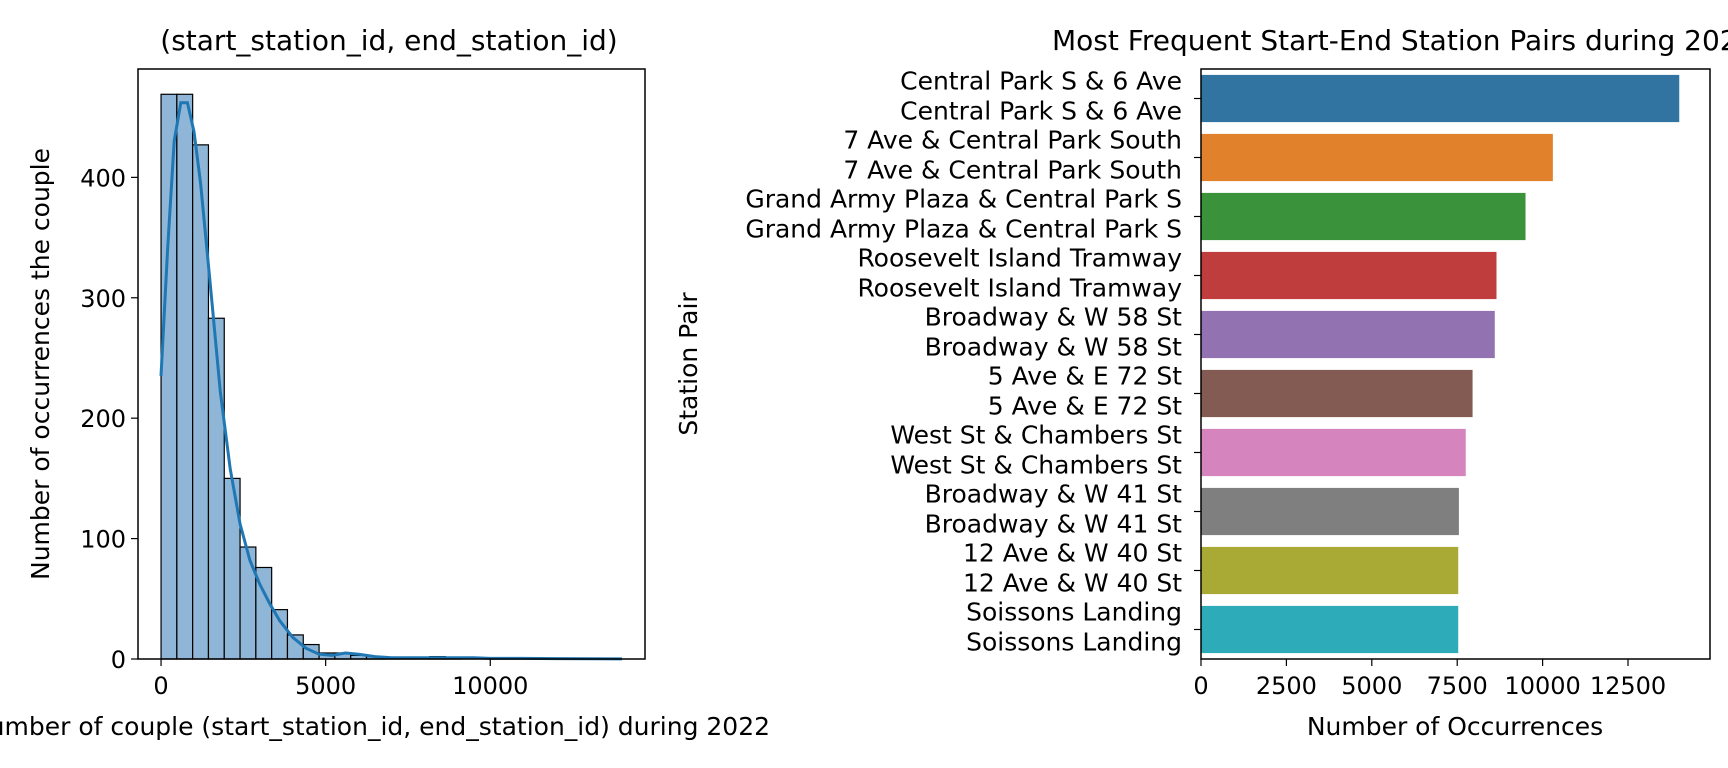  I want to click on bar-chart-x-tick-label: 10000, so click(1542, 686).